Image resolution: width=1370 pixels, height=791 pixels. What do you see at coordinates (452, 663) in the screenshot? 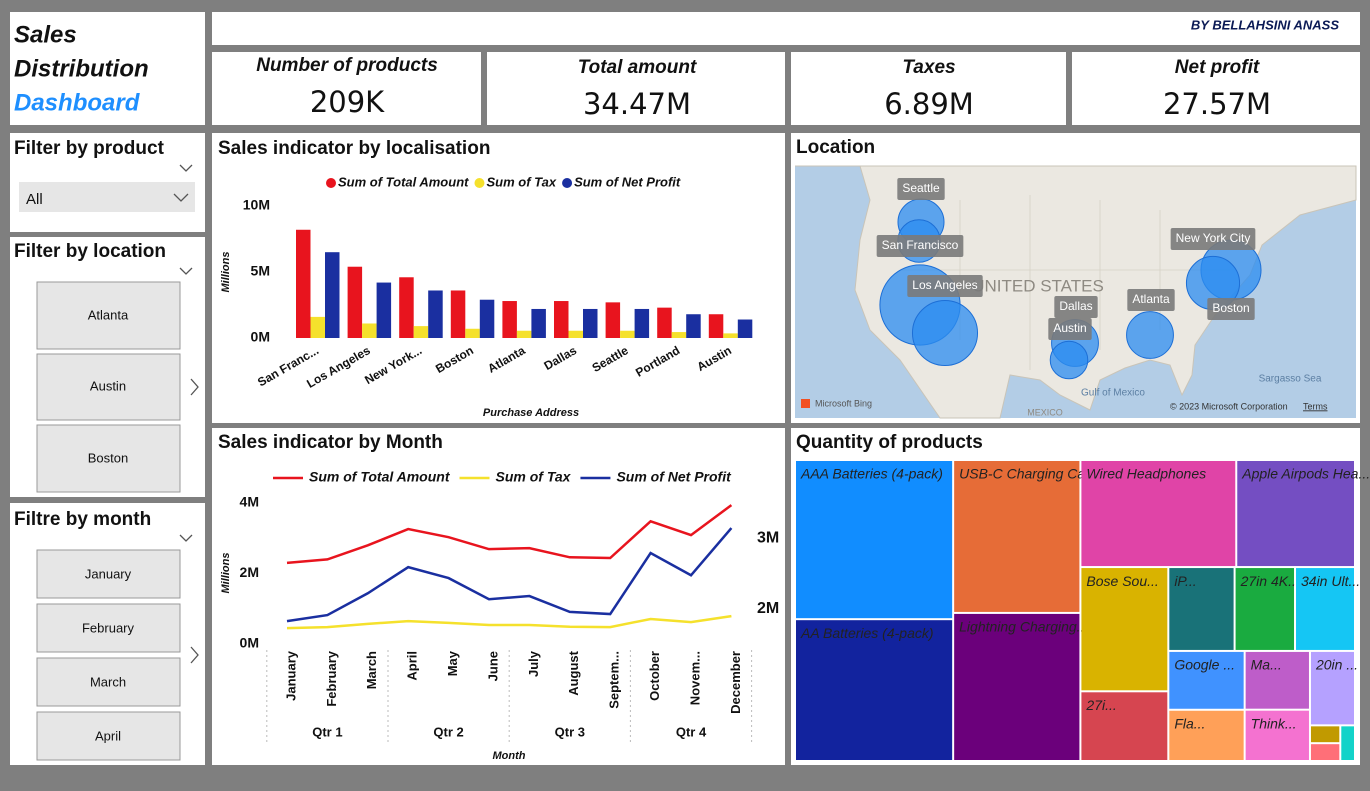
I see `x-tick-label: May` at bounding box center [452, 663].